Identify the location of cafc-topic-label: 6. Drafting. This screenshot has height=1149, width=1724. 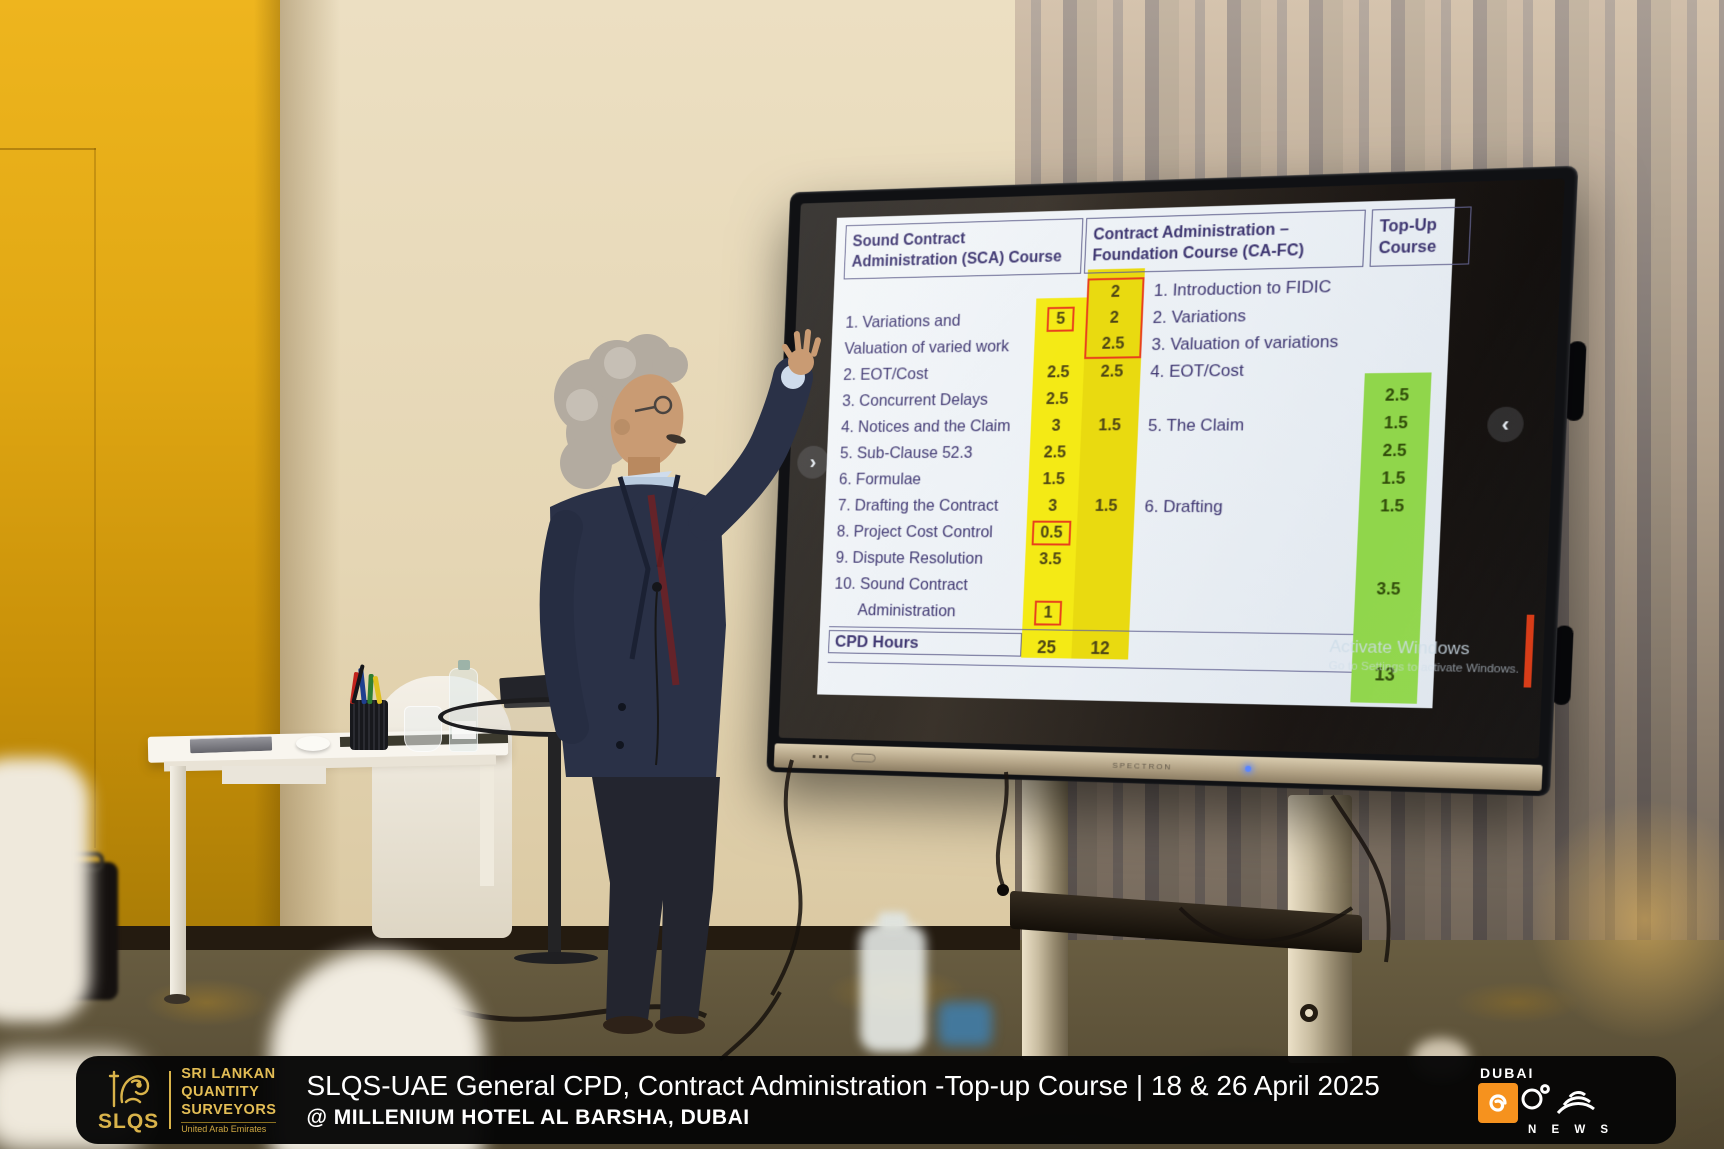
(1184, 506).